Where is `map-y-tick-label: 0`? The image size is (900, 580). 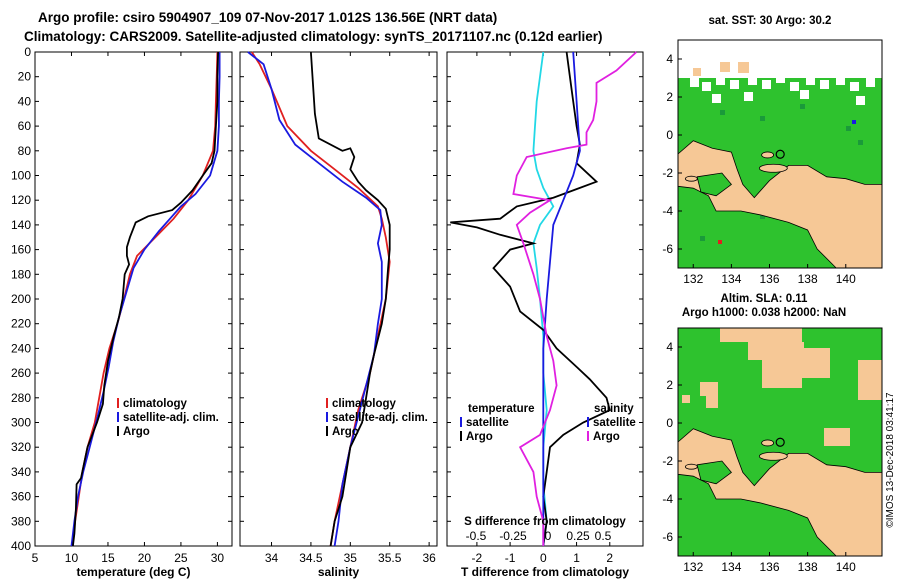
map-y-tick-label: 0 is located at coordinates (669, 135).